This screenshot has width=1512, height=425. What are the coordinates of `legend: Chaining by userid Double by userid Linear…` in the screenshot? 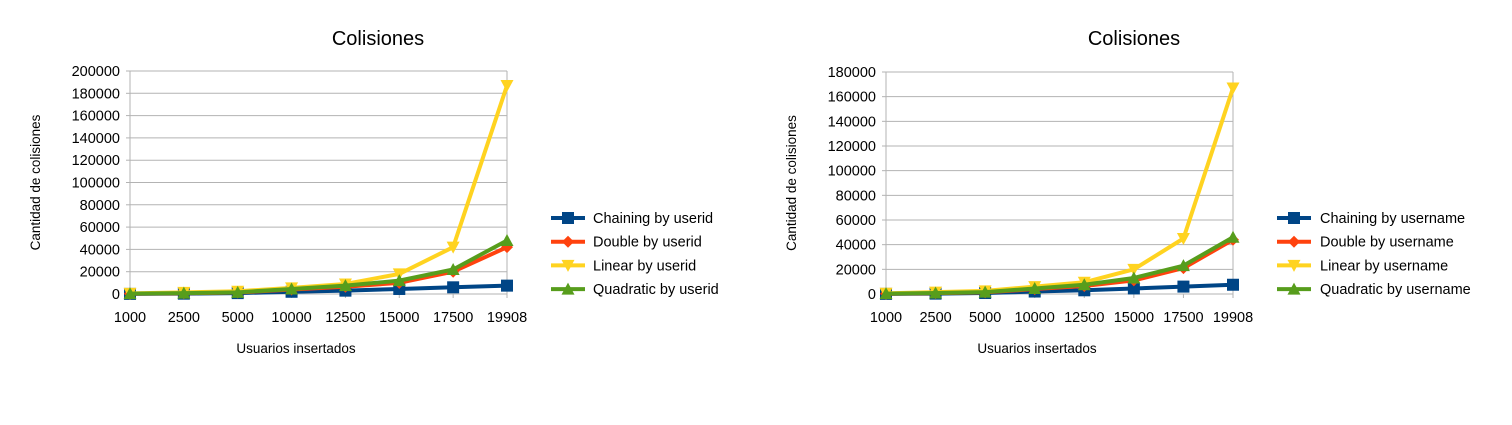 It's located at (635, 254).